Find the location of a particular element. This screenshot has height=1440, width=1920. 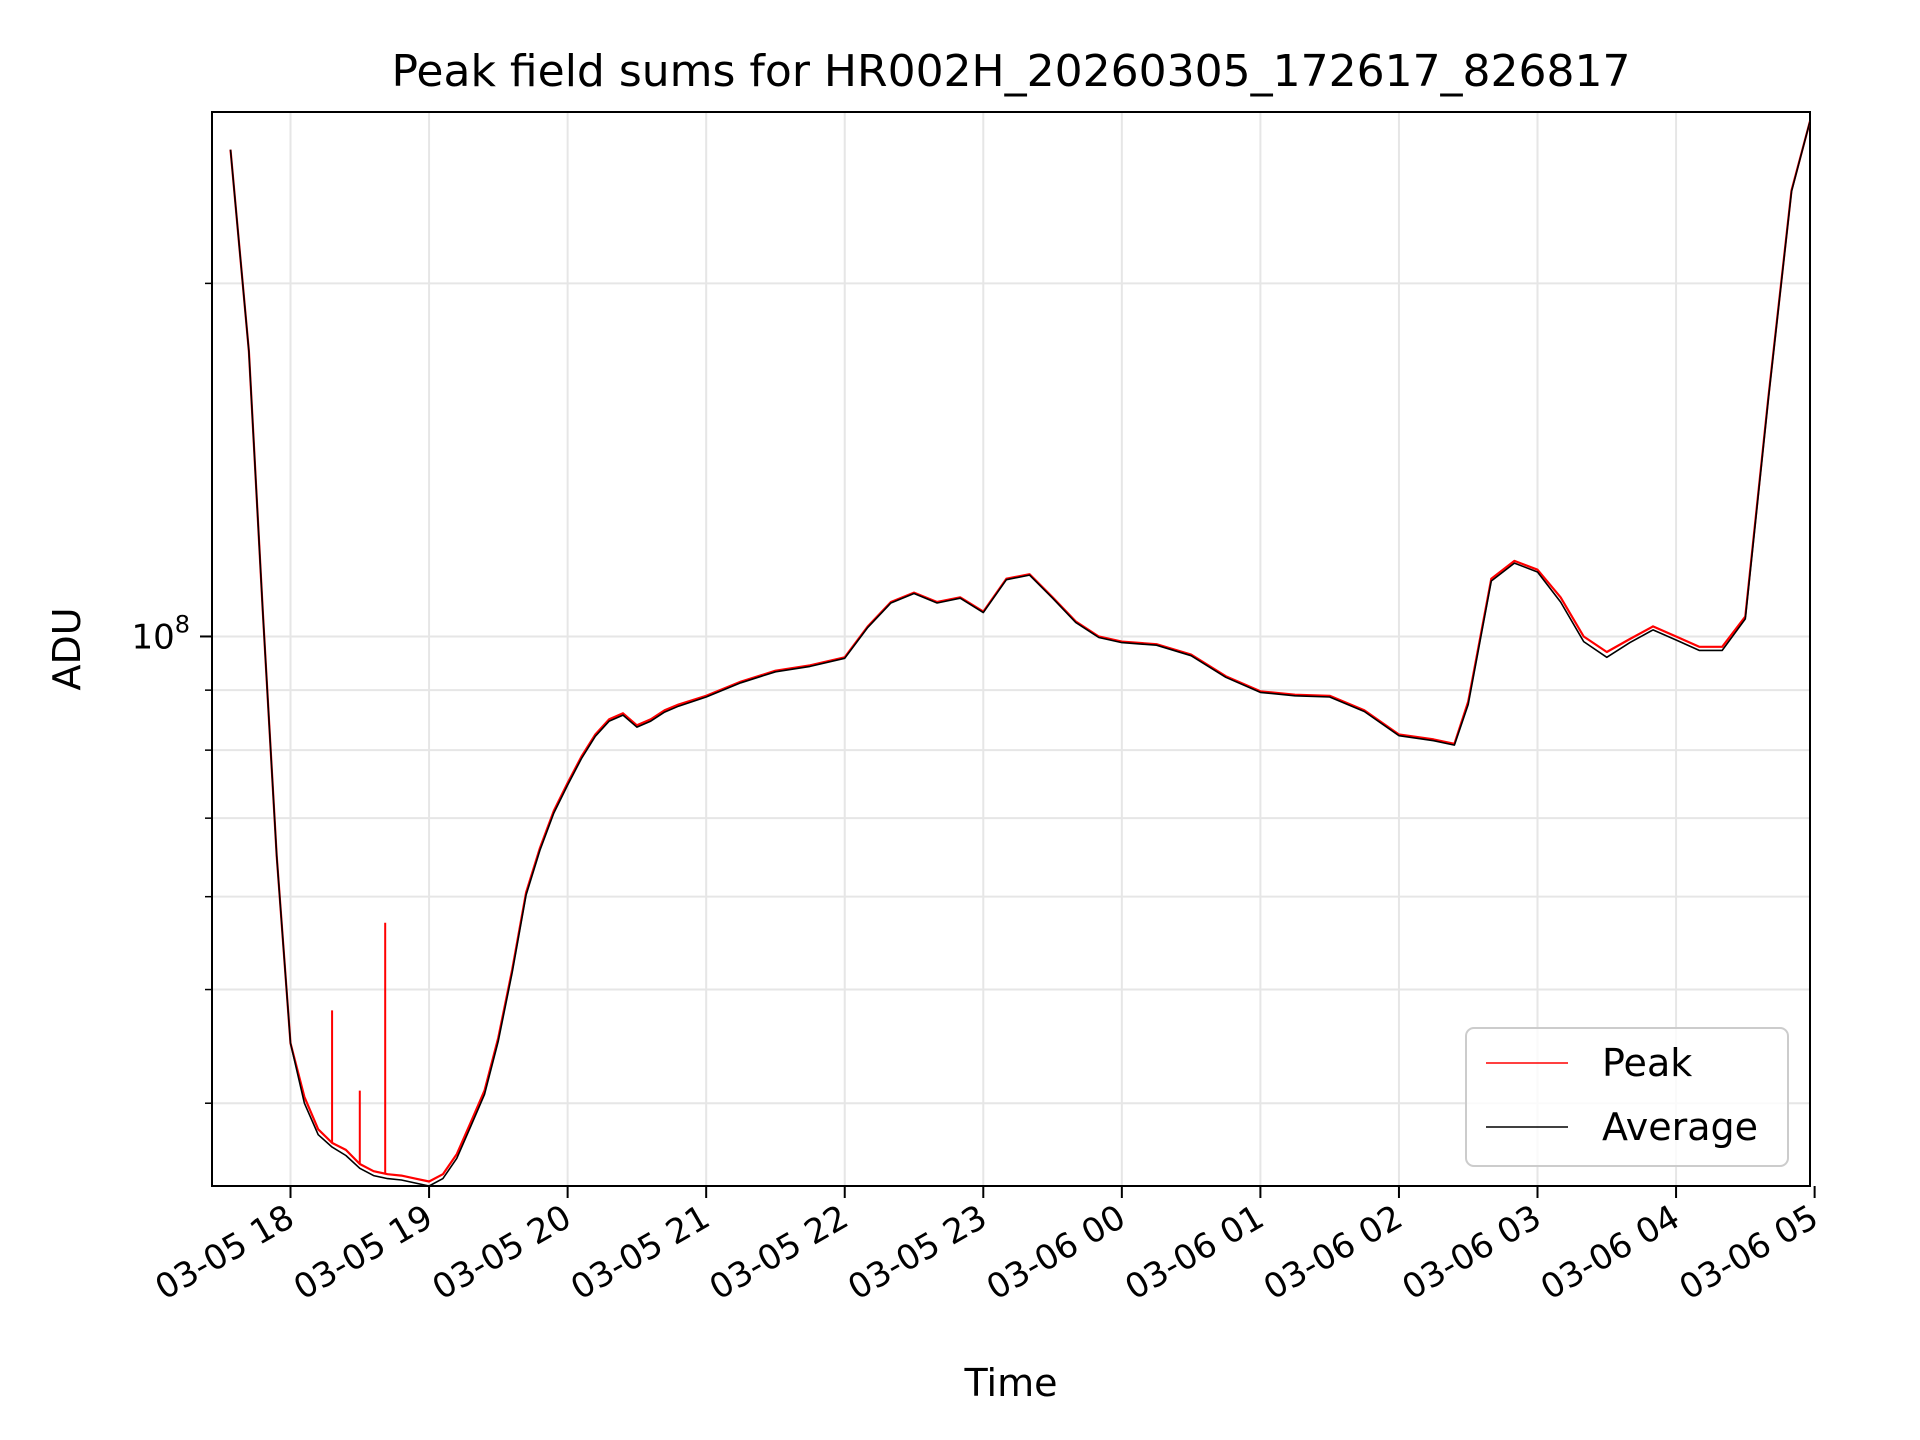

x-tick-label: 03-05 19 is located at coordinates (363, 1252).